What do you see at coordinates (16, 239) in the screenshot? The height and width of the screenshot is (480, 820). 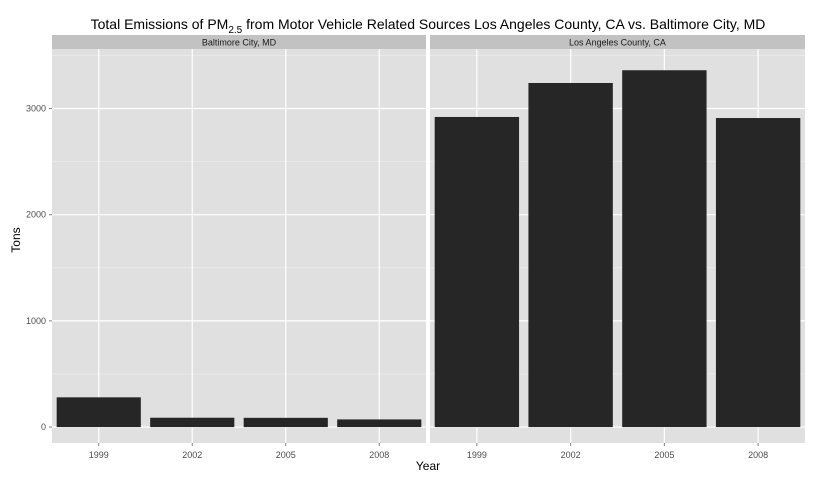 I see `y-axis-title: Tons` at bounding box center [16, 239].